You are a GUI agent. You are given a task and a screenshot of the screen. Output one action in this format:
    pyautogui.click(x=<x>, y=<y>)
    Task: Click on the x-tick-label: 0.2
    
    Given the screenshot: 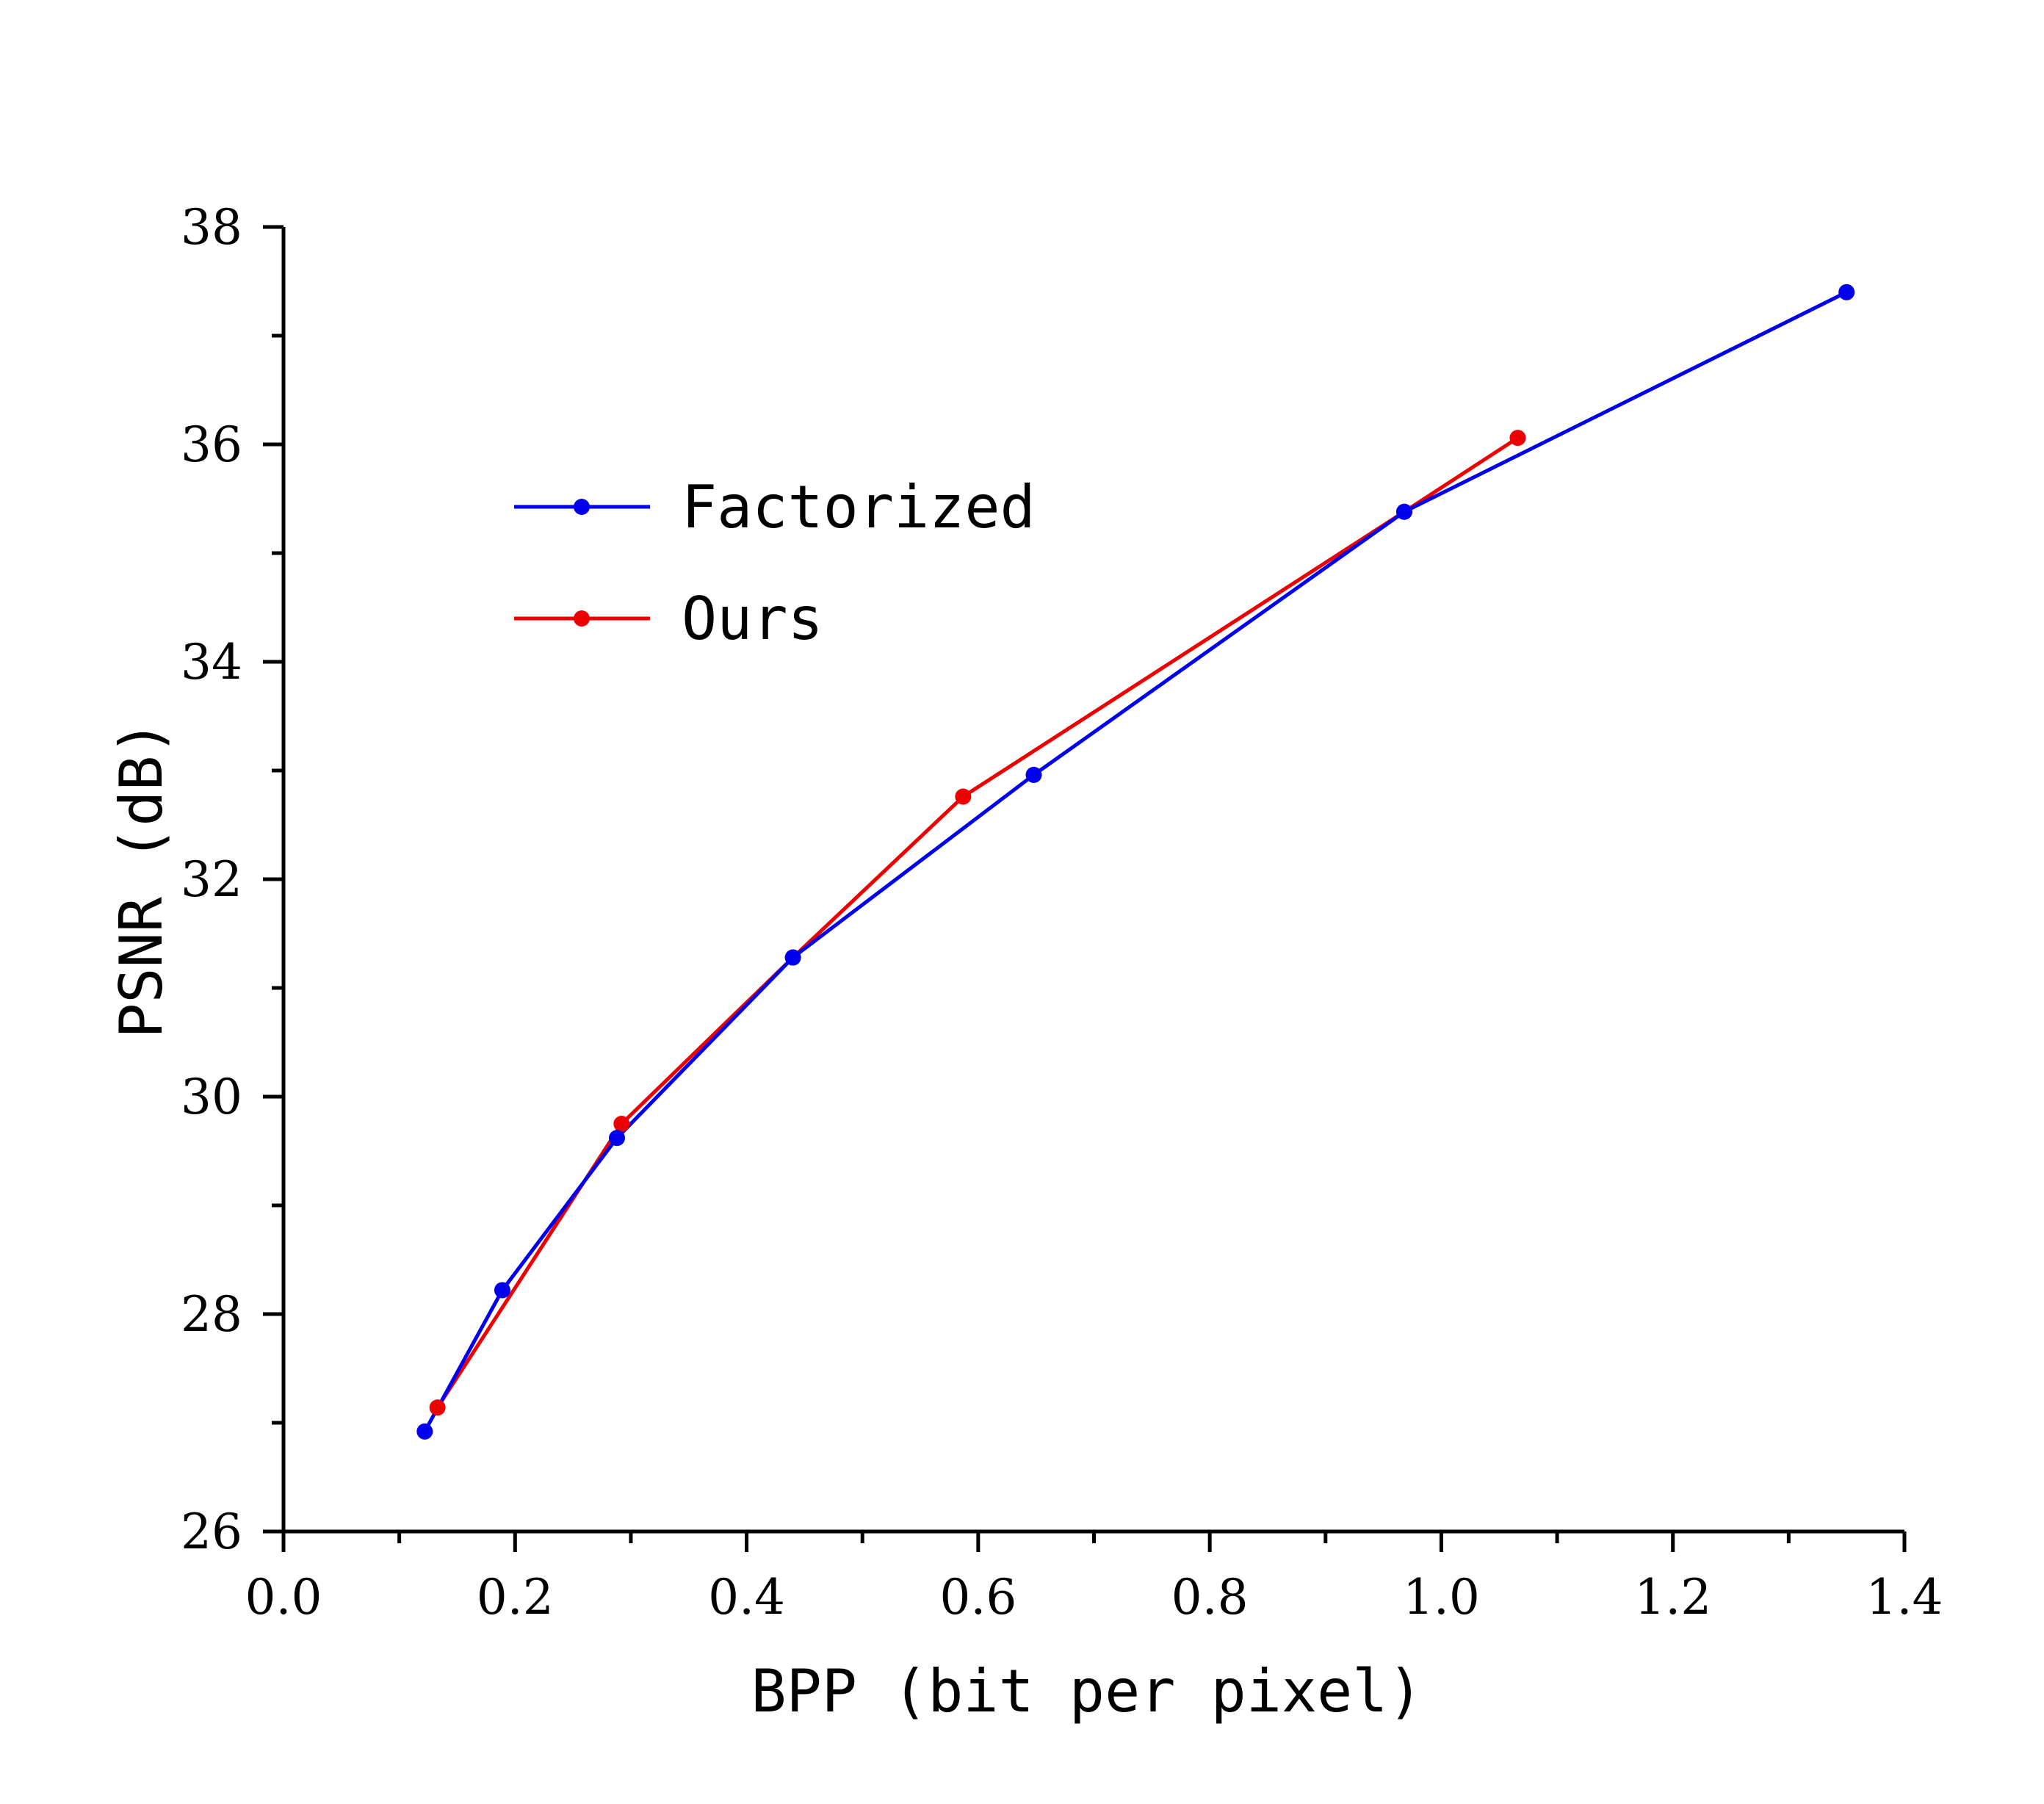 What is the action you would take?
    pyautogui.click(x=515, y=1597)
    